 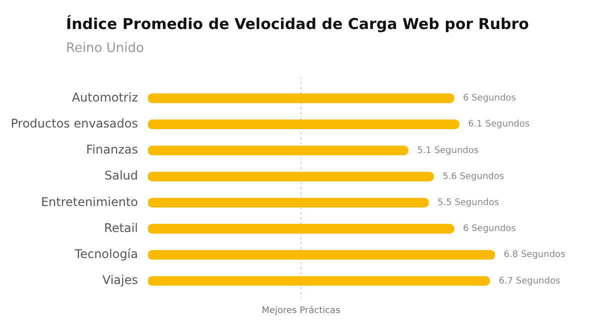 I want to click on chart-subtitle: Reino Unido, so click(x=105, y=48).